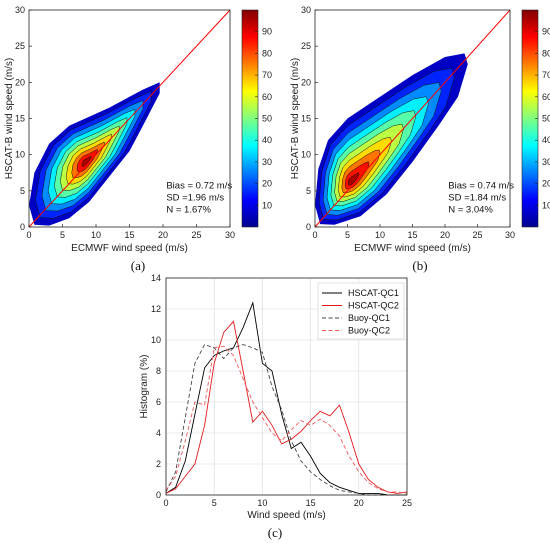 This screenshot has height=543, width=550. Describe the element at coordinates (158, 433) in the screenshot. I see `y-tick-label: 4` at that location.